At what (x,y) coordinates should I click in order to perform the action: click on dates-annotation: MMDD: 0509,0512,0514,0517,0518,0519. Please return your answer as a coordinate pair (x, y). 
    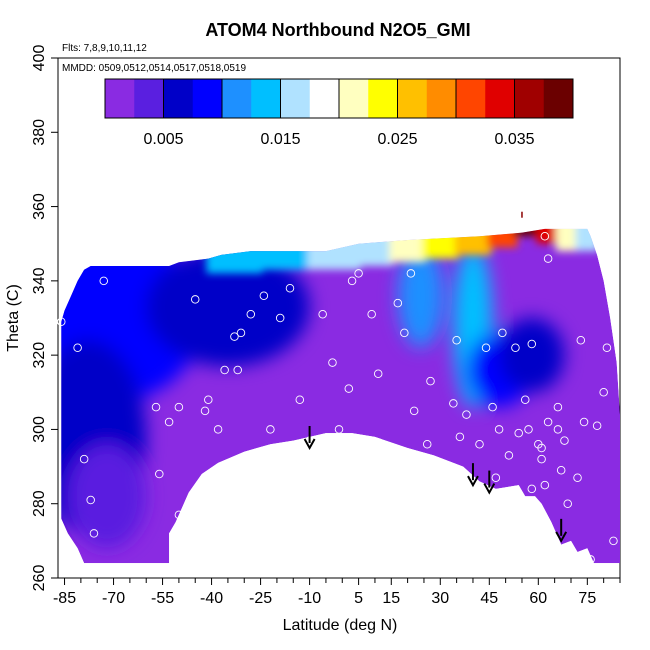
    Looking at the image, I should click on (154, 68).